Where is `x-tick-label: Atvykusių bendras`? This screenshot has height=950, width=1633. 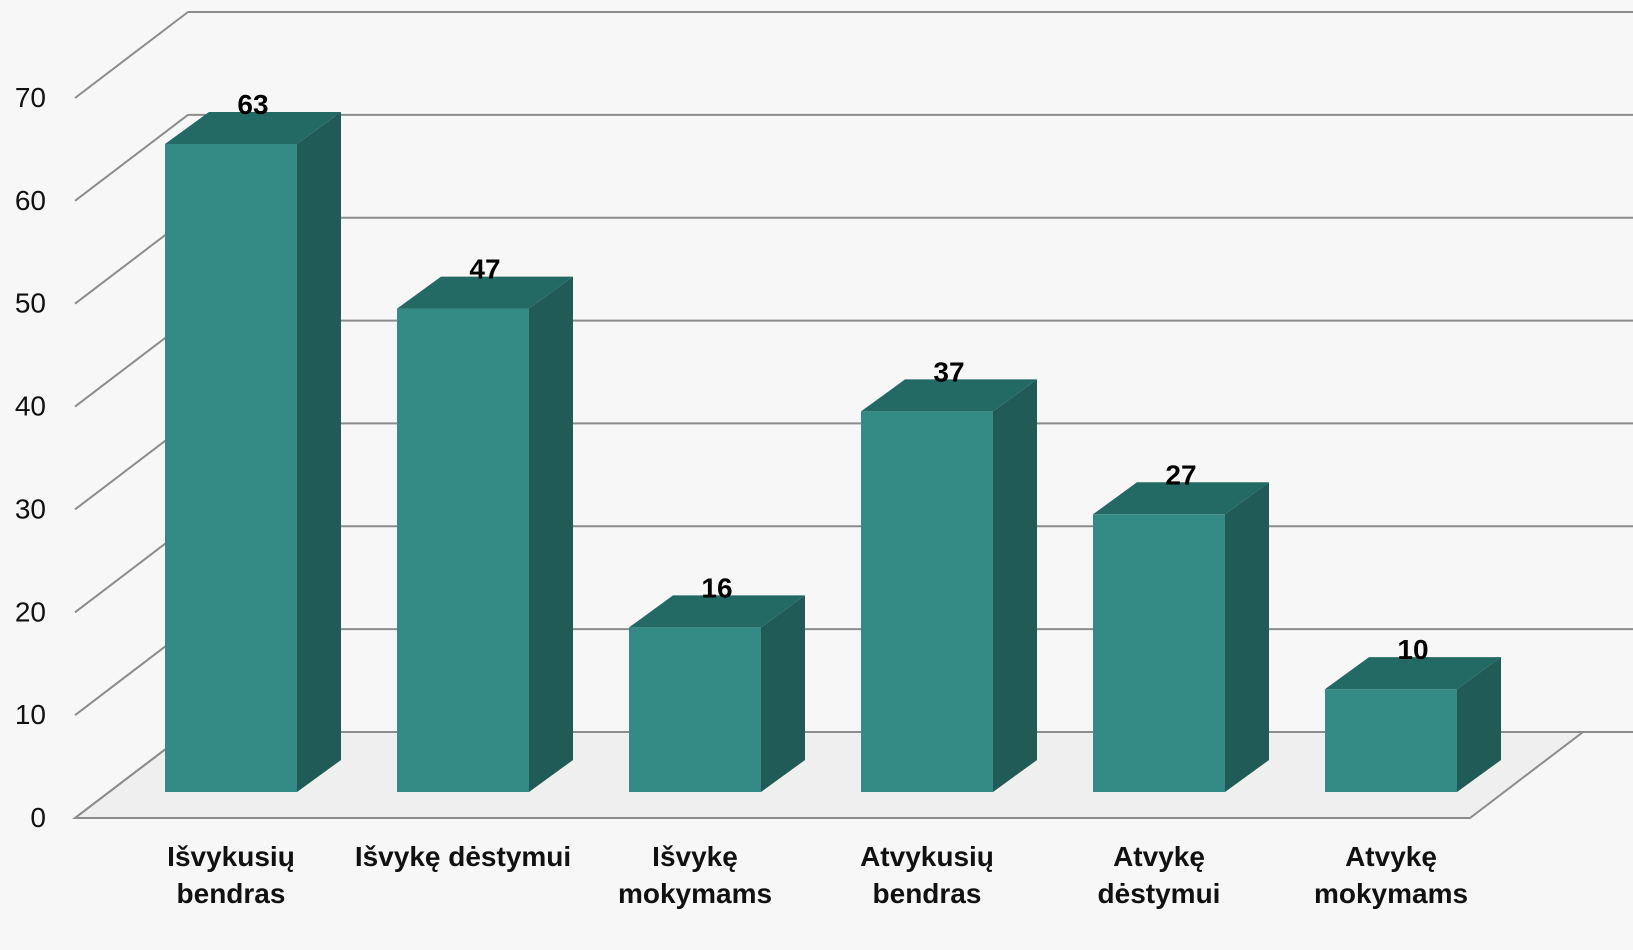 x-tick-label: Atvykusių bendras is located at coordinates (927, 875).